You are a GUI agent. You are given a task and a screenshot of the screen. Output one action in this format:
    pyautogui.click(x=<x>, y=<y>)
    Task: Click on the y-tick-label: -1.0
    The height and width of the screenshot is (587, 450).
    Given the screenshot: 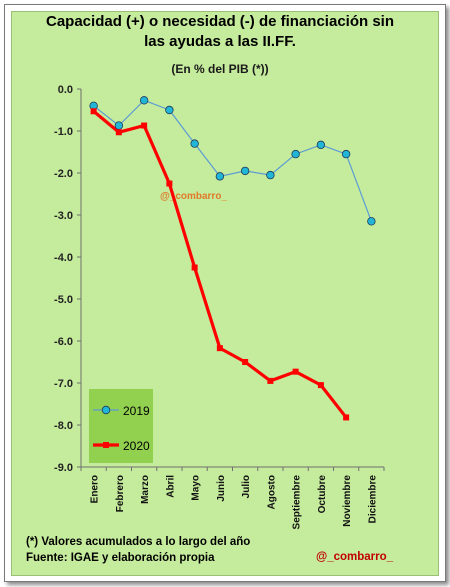 What is the action you would take?
    pyautogui.click(x=63, y=132)
    